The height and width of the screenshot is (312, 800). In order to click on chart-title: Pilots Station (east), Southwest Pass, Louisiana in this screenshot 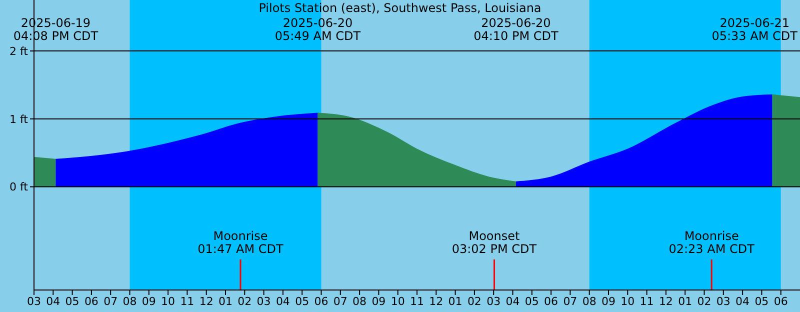, I will do `click(400, 8)`.